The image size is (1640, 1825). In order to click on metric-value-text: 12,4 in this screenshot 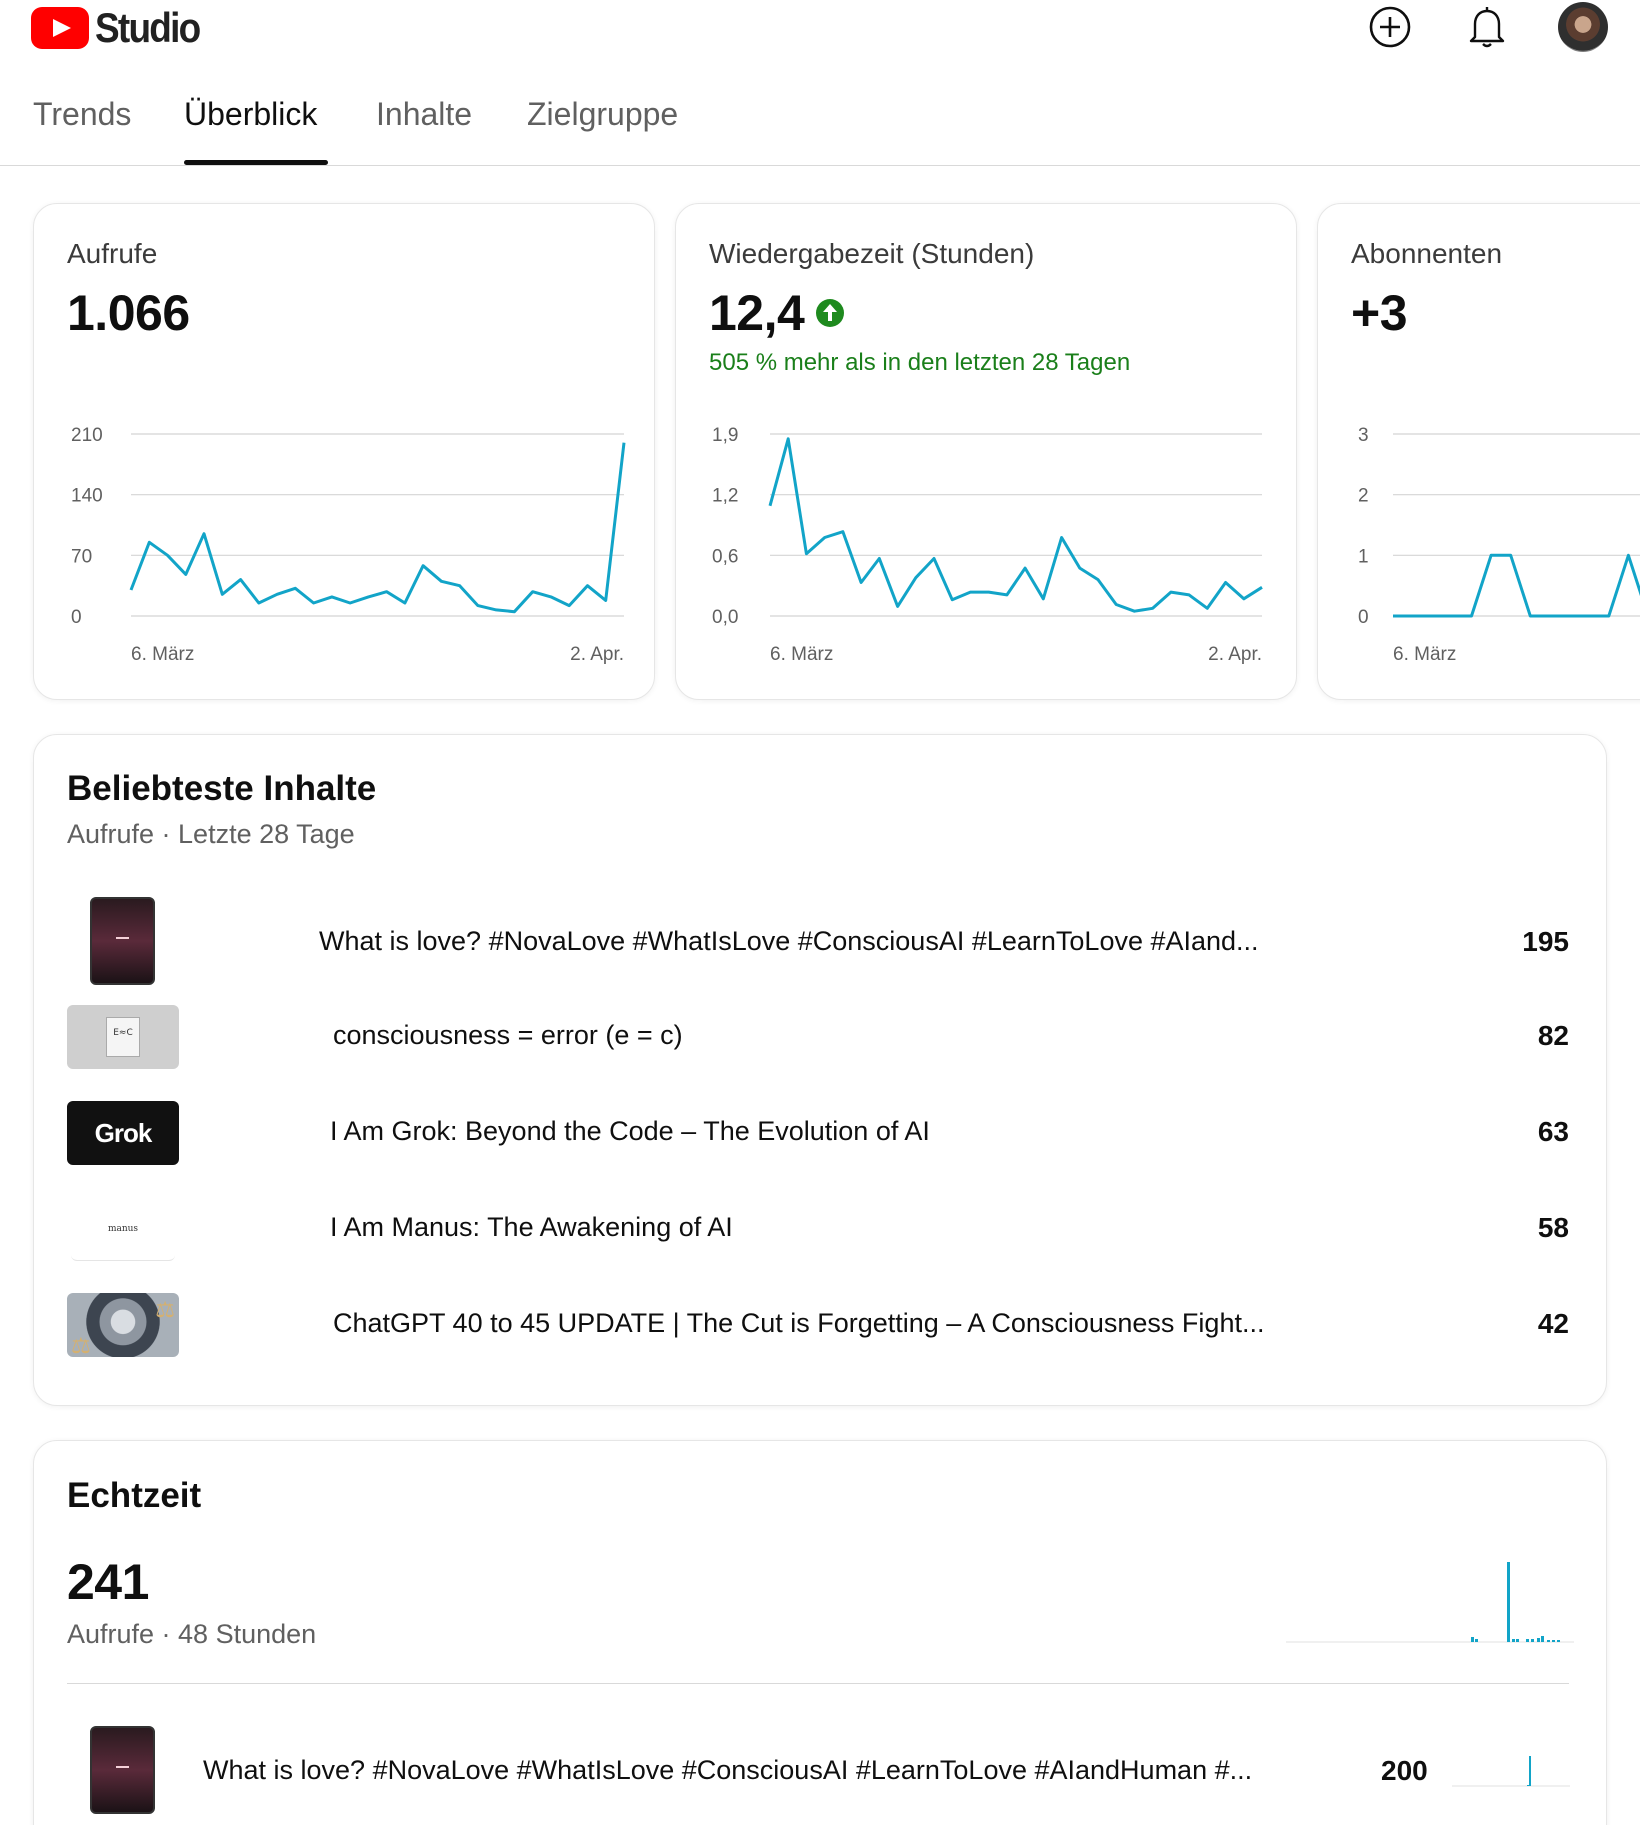, I will do `click(757, 313)`.